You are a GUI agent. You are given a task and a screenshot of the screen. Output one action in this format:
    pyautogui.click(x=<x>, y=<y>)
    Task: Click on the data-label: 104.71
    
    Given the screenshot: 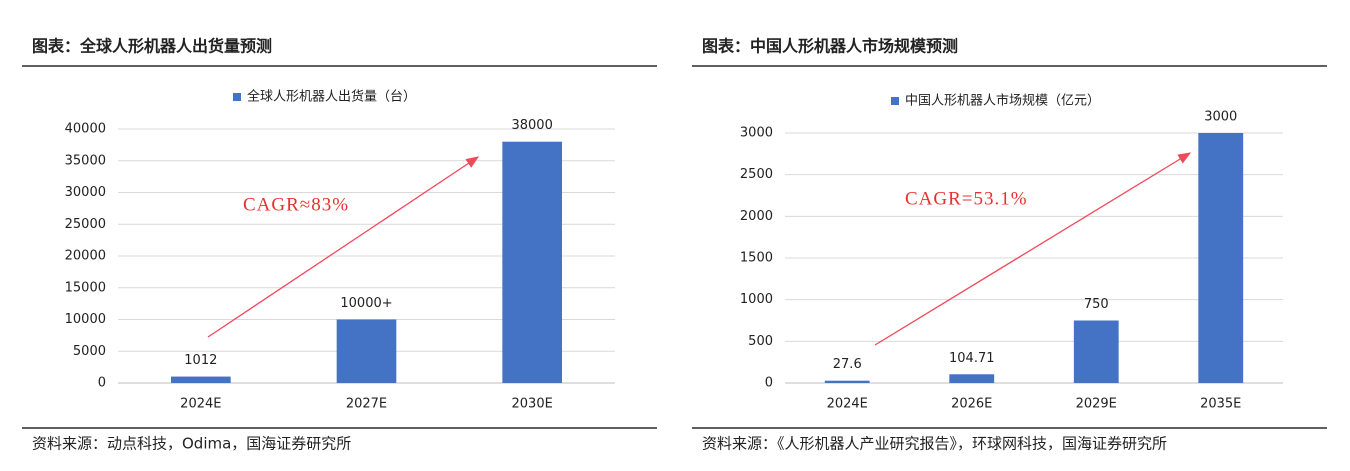 What is the action you would take?
    pyautogui.click(x=972, y=358)
    